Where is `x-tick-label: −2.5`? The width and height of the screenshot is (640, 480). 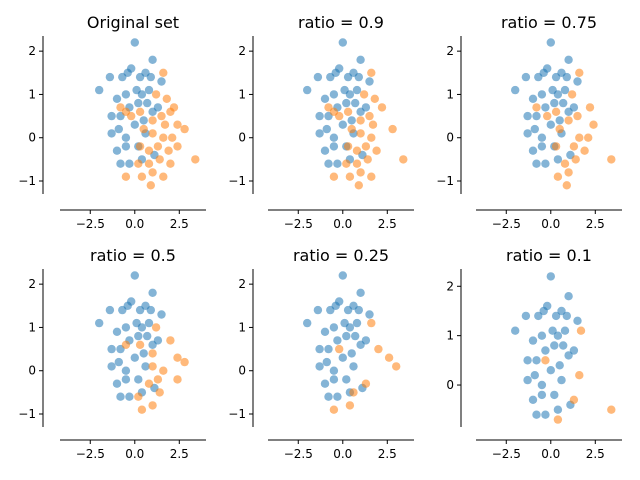 x-tick-label: −2.5 is located at coordinates (298, 224).